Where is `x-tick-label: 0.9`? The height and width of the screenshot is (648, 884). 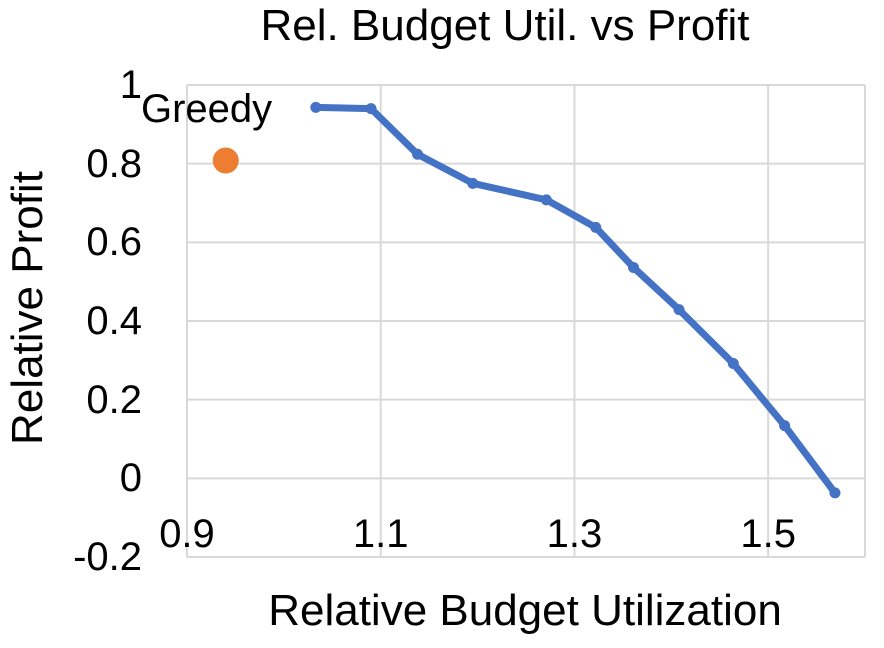
x-tick-label: 0.9 is located at coordinates (187, 534).